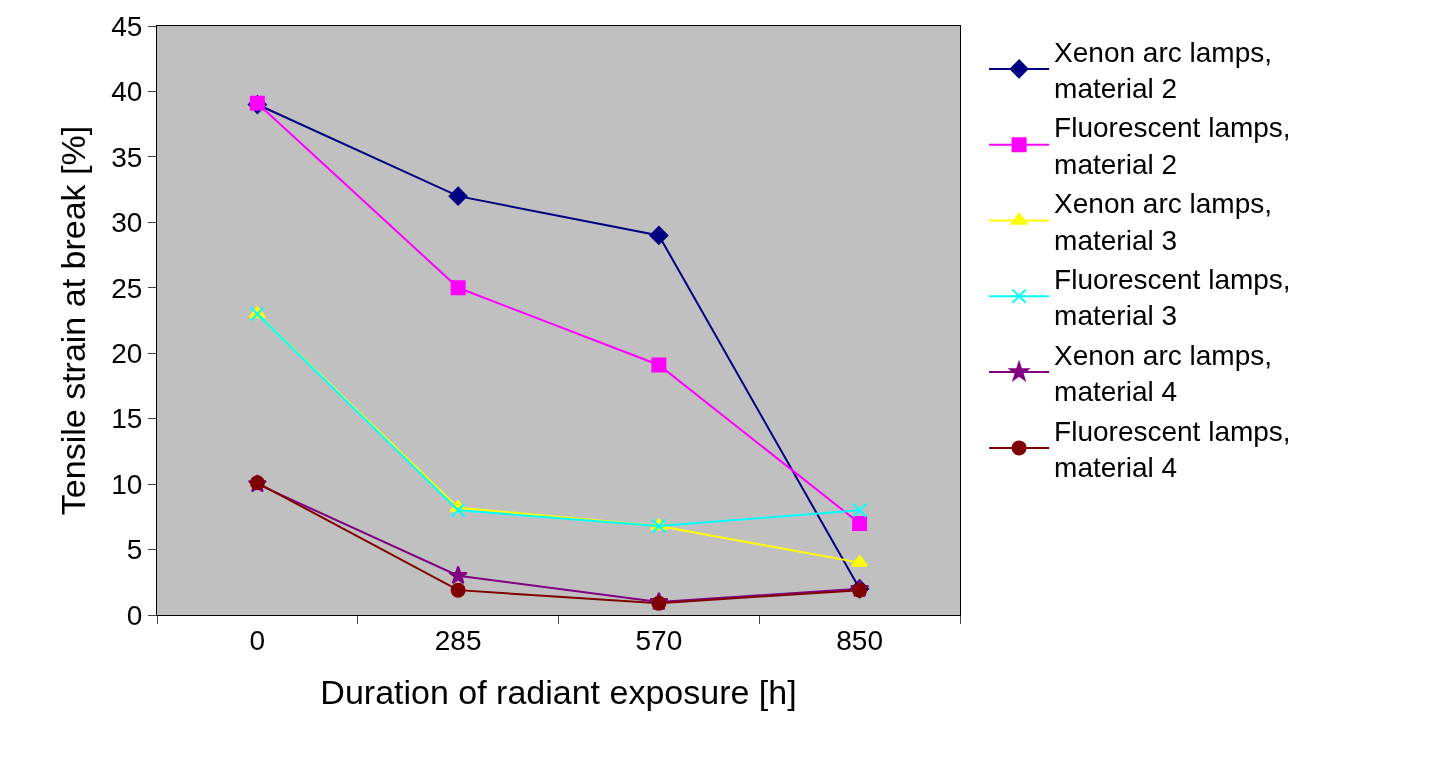 The width and height of the screenshot is (1454, 765). Describe the element at coordinates (1163, 373) in the screenshot. I see `legend-label: Xenon arc lamps, material 4` at that location.